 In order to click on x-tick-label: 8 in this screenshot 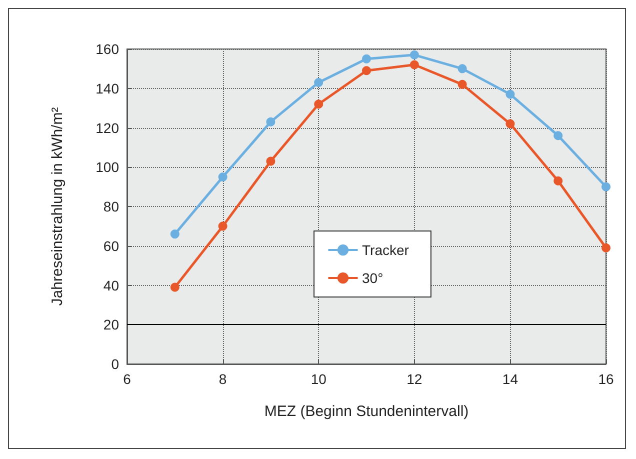, I will do `click(222, 379)`.